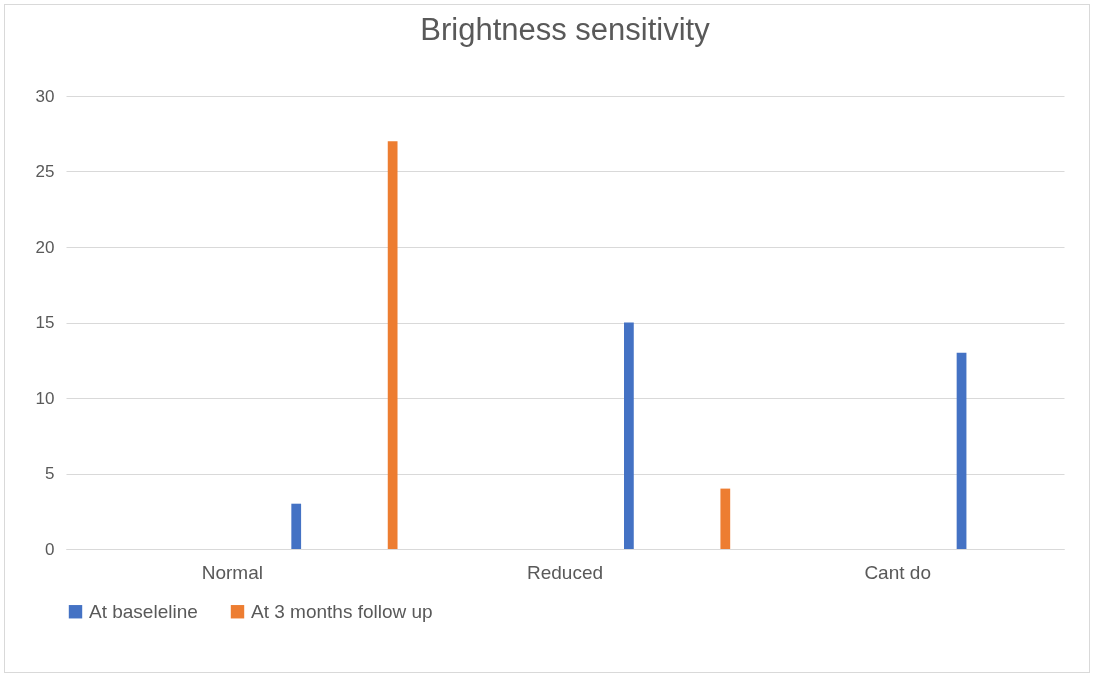  I want to click on y-tick-label: 0, so click(50, 549).